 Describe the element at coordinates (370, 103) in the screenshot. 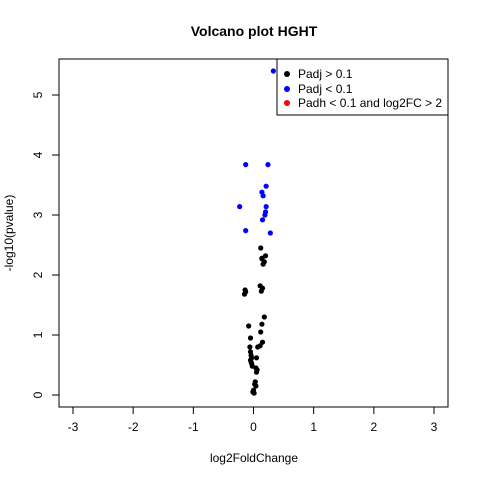

I see `legend-label-padh-lfc: Padh < 0.1 and log2FC > 2` at that location.